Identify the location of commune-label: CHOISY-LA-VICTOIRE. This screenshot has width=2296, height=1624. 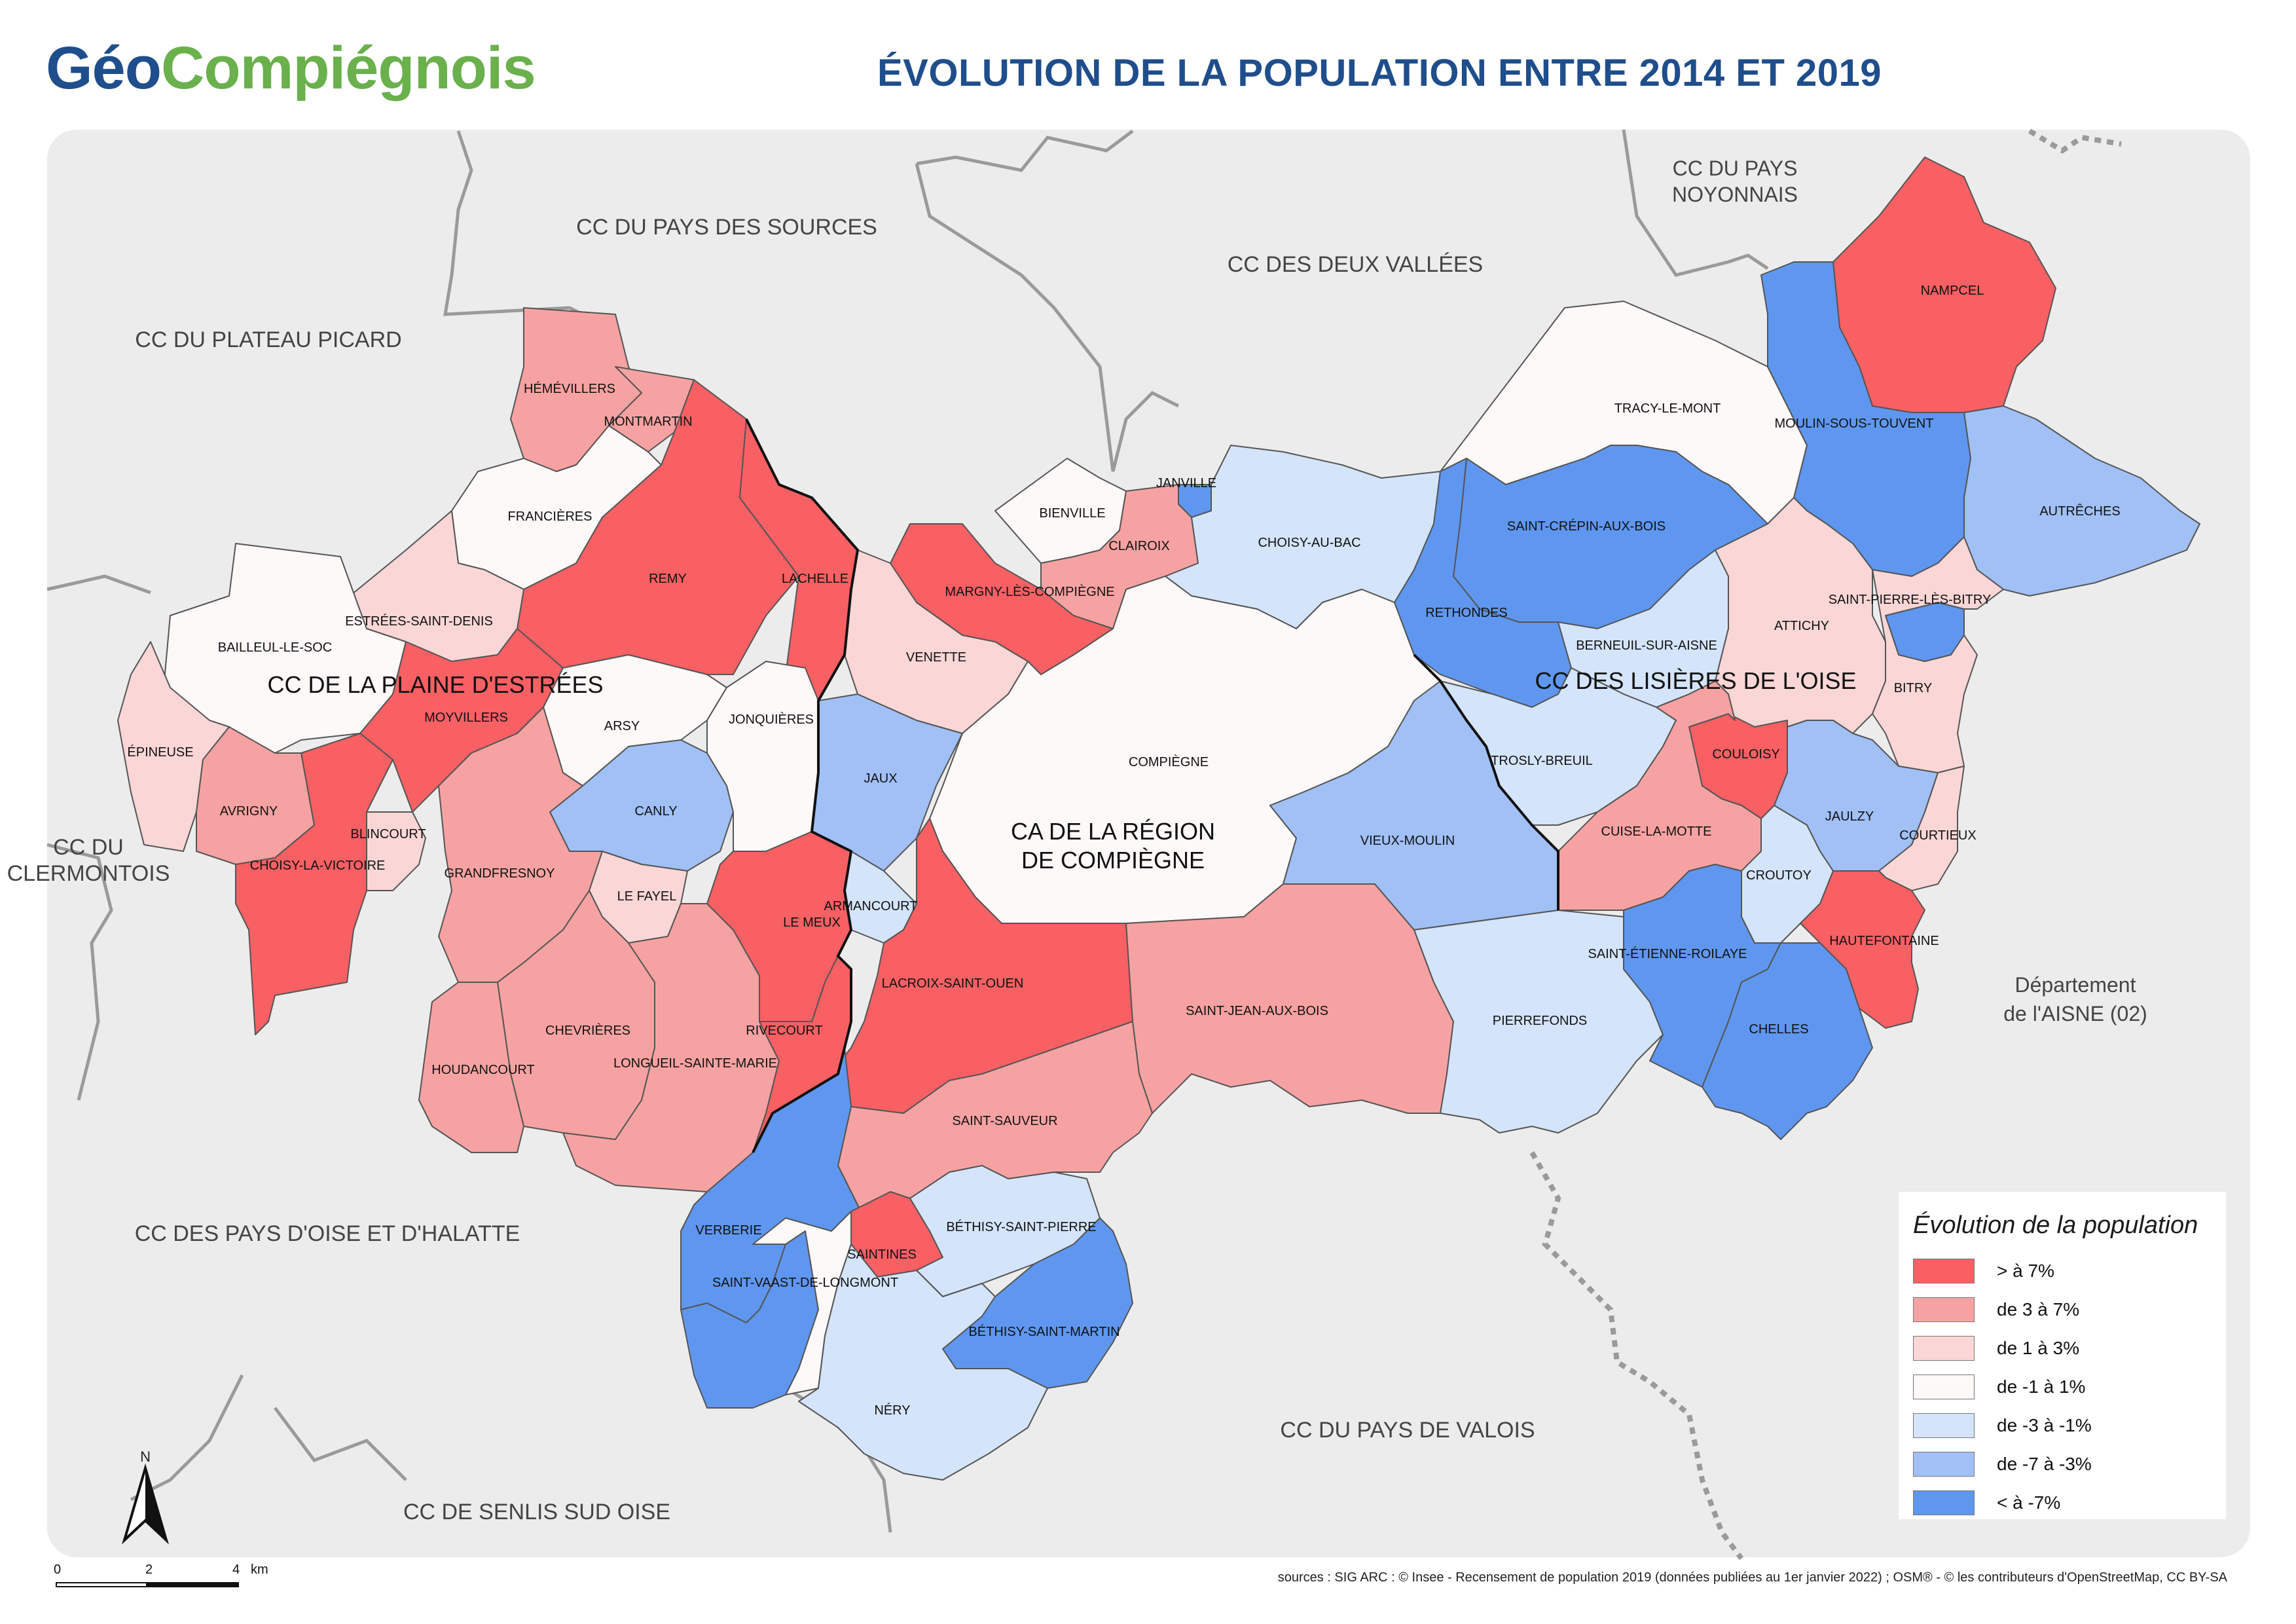
(318, 865).